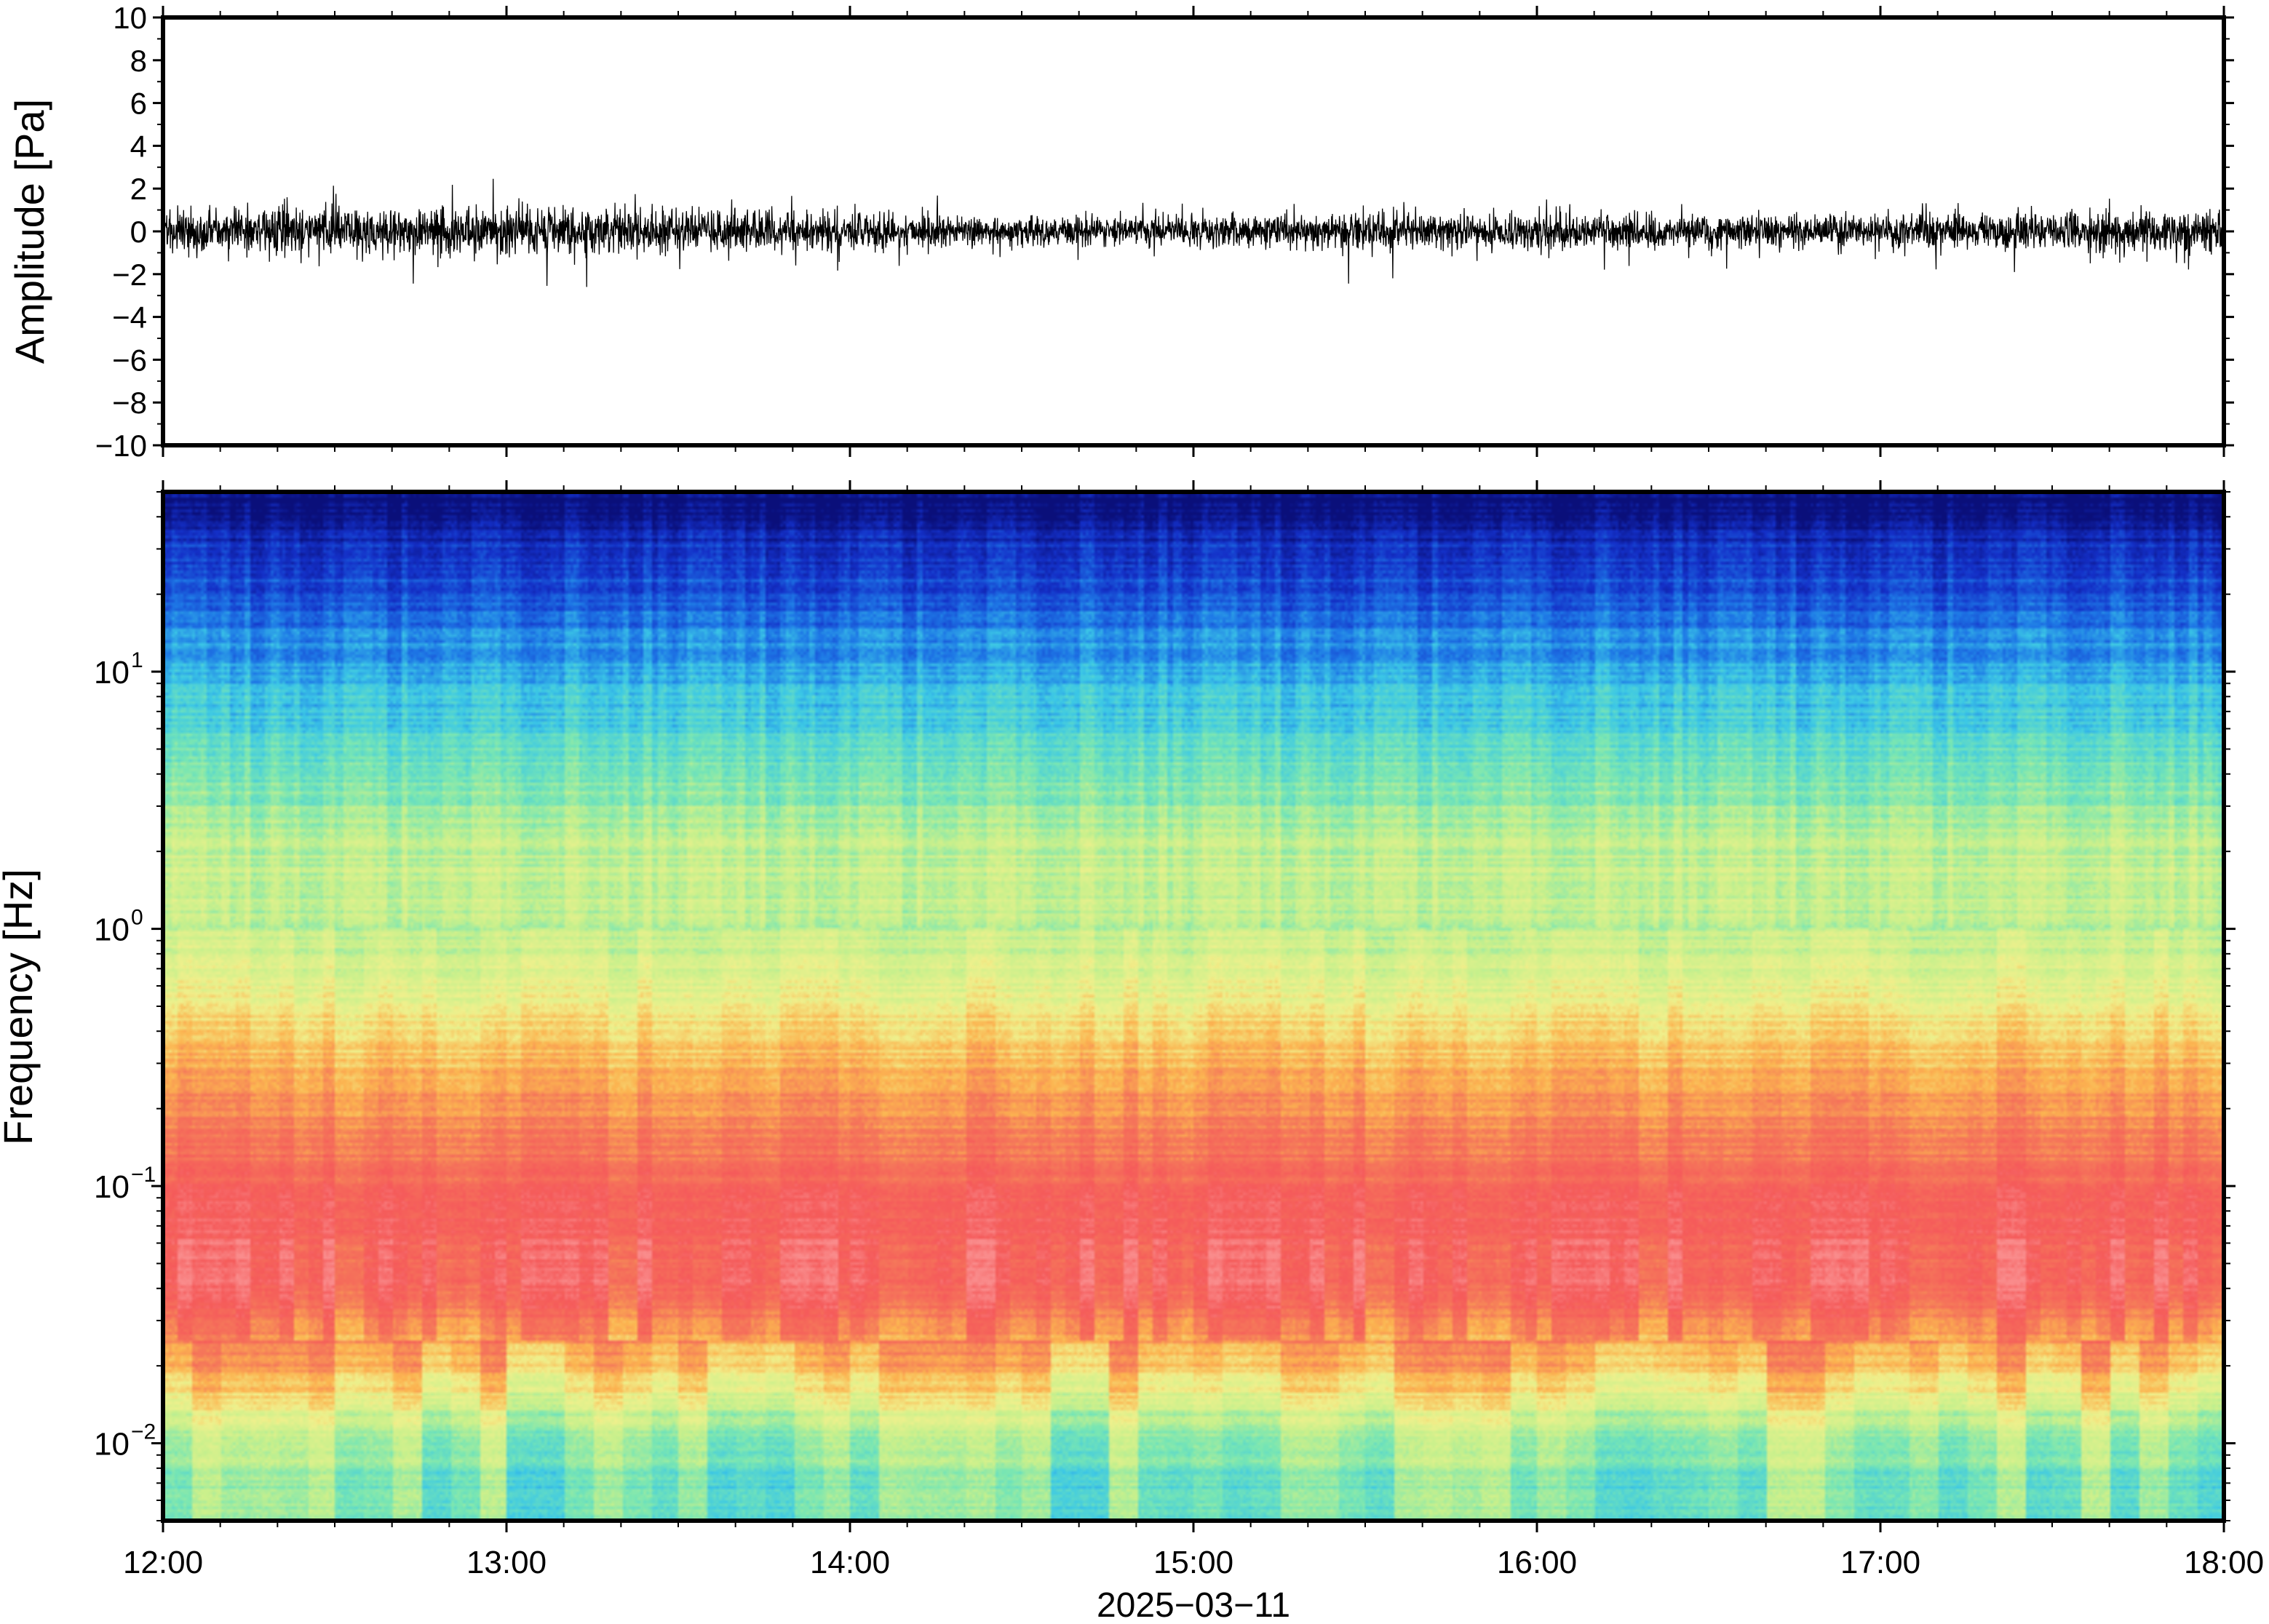  I want to click on waveform-y-tick-label: 10, so click(130, 18).